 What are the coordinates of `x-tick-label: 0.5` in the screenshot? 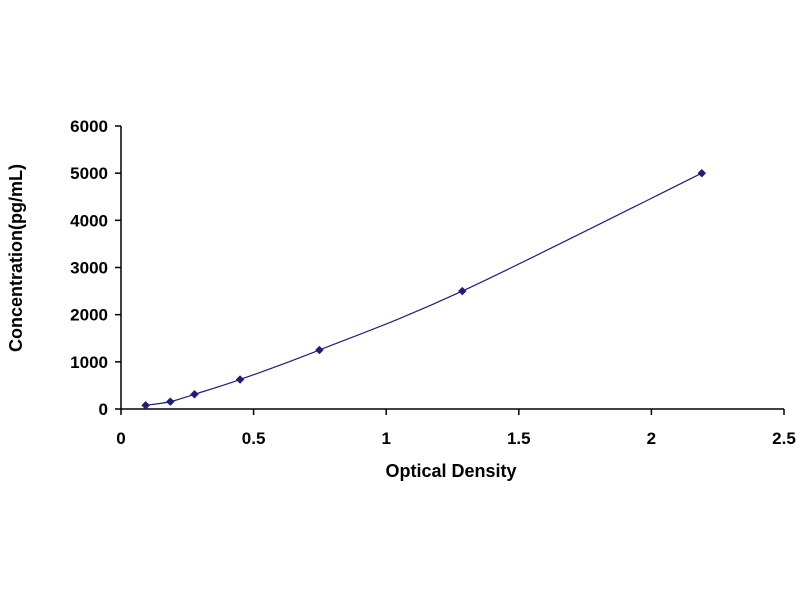 It's located at (254, 438).